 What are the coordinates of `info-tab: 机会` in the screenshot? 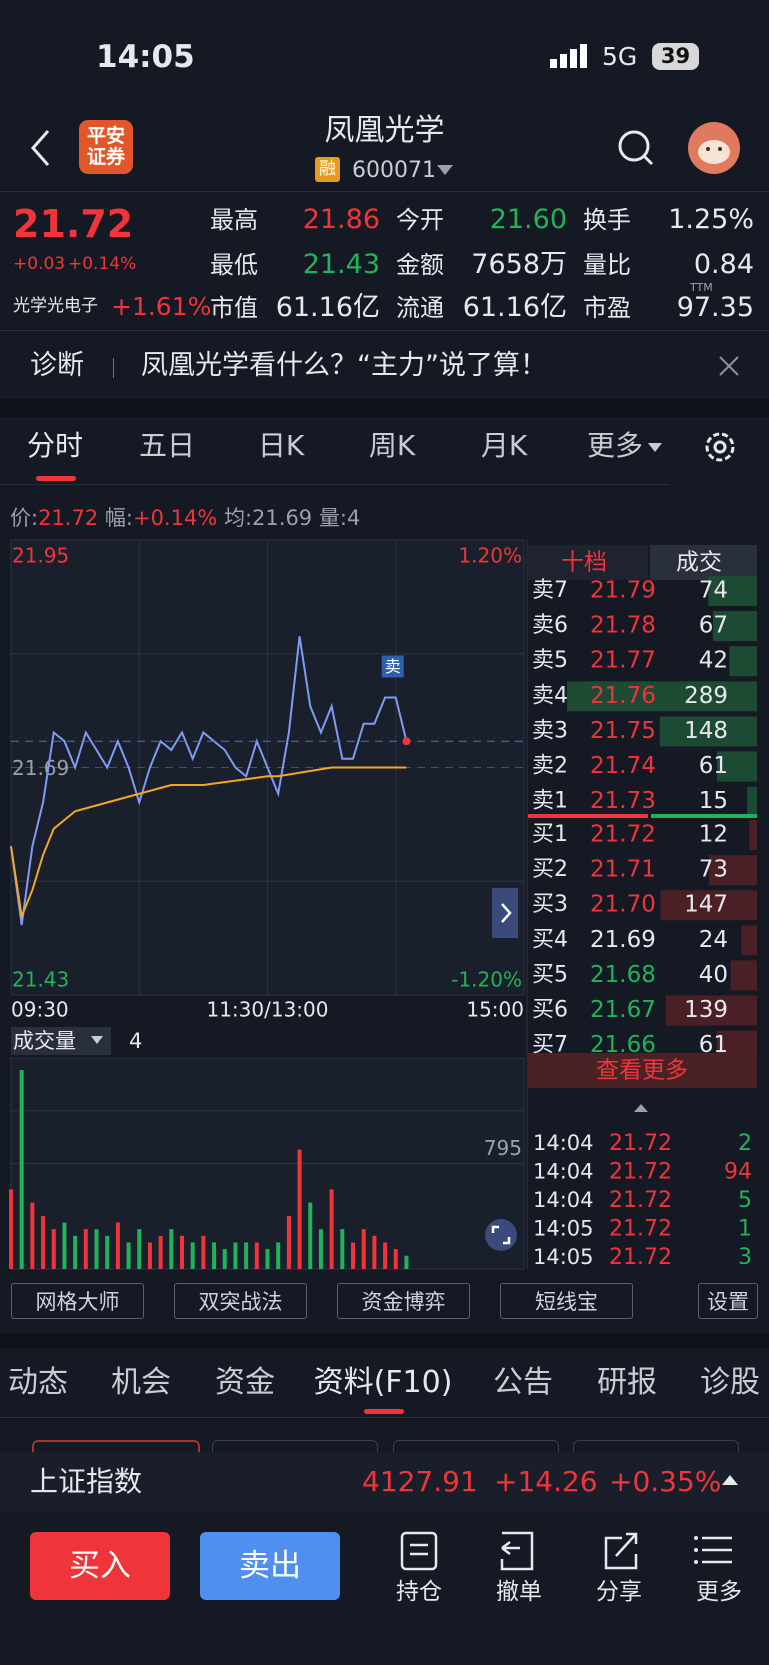 It's located at (141, 1382).